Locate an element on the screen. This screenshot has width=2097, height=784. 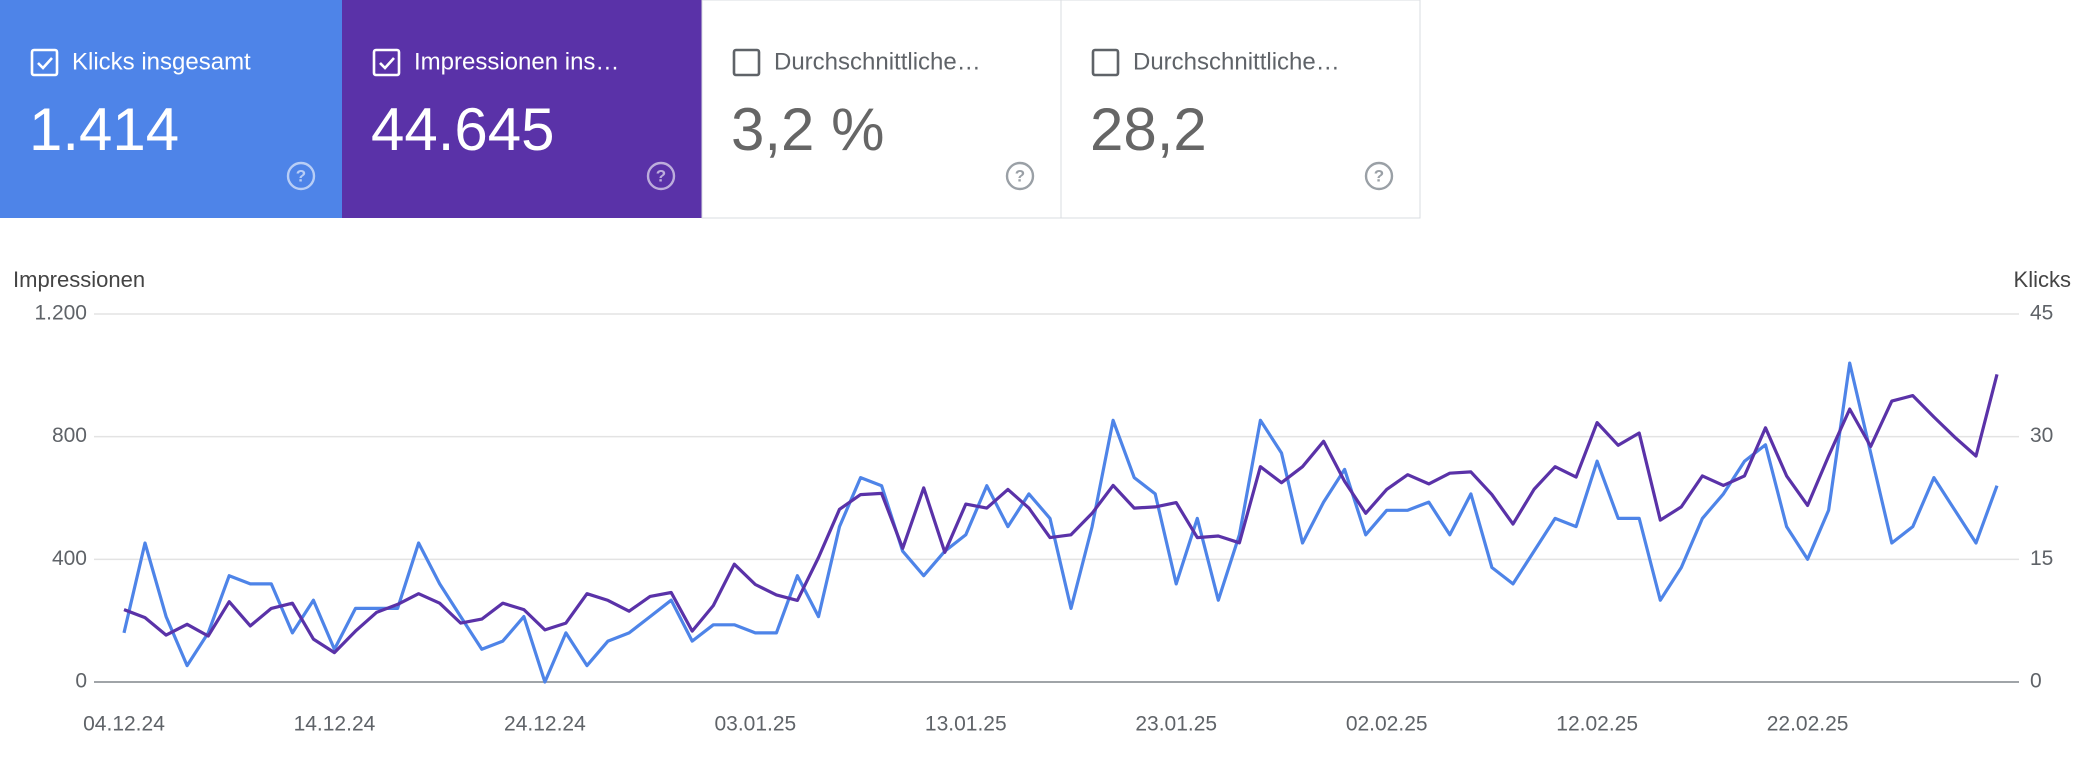
y-axis-title: Impressionen is located at coordinates (79, 279).